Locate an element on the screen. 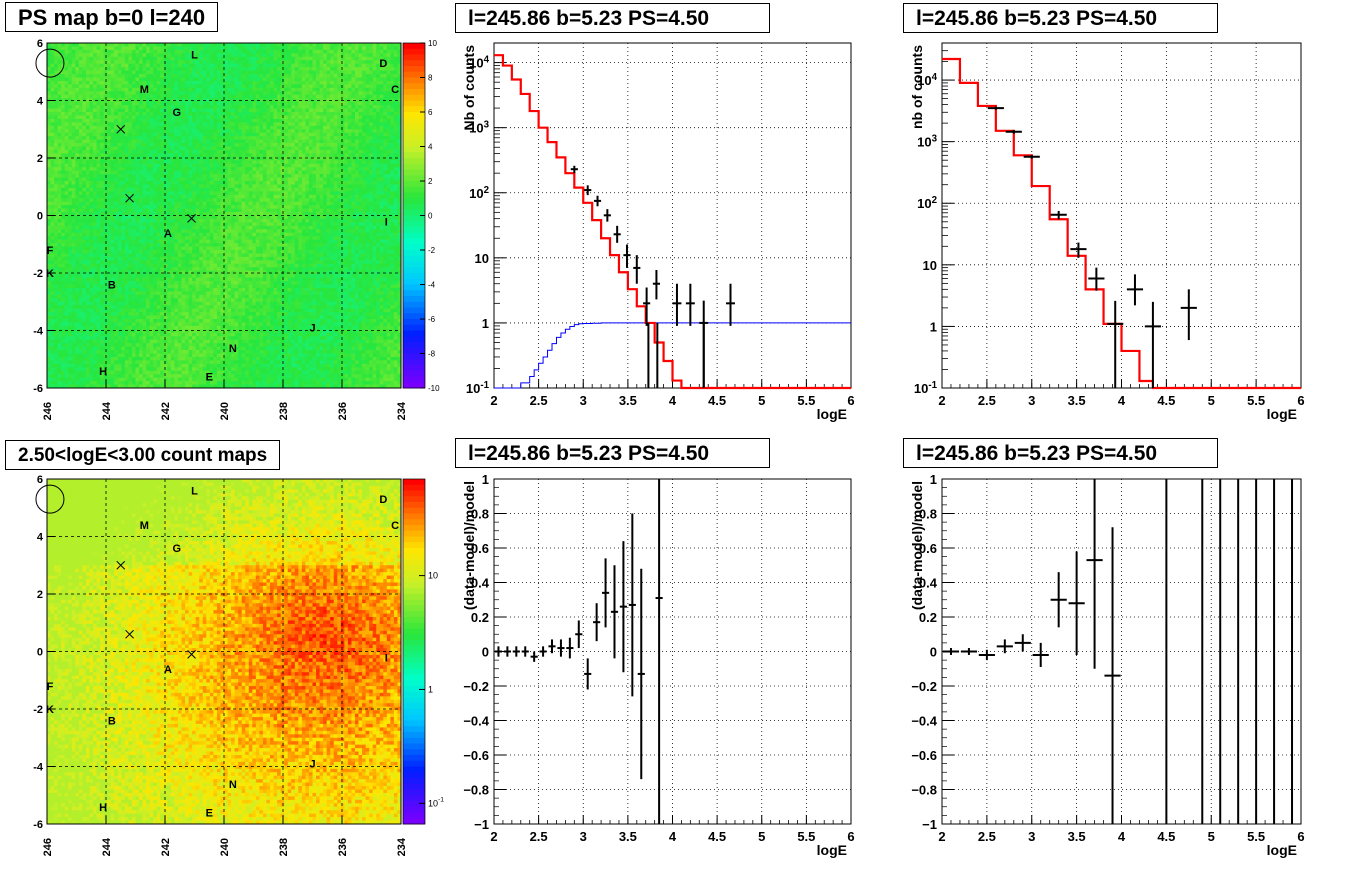 This screenshot has height=871, width=1348. x-tick-label: 5 is located at coordinates (1211, 836).